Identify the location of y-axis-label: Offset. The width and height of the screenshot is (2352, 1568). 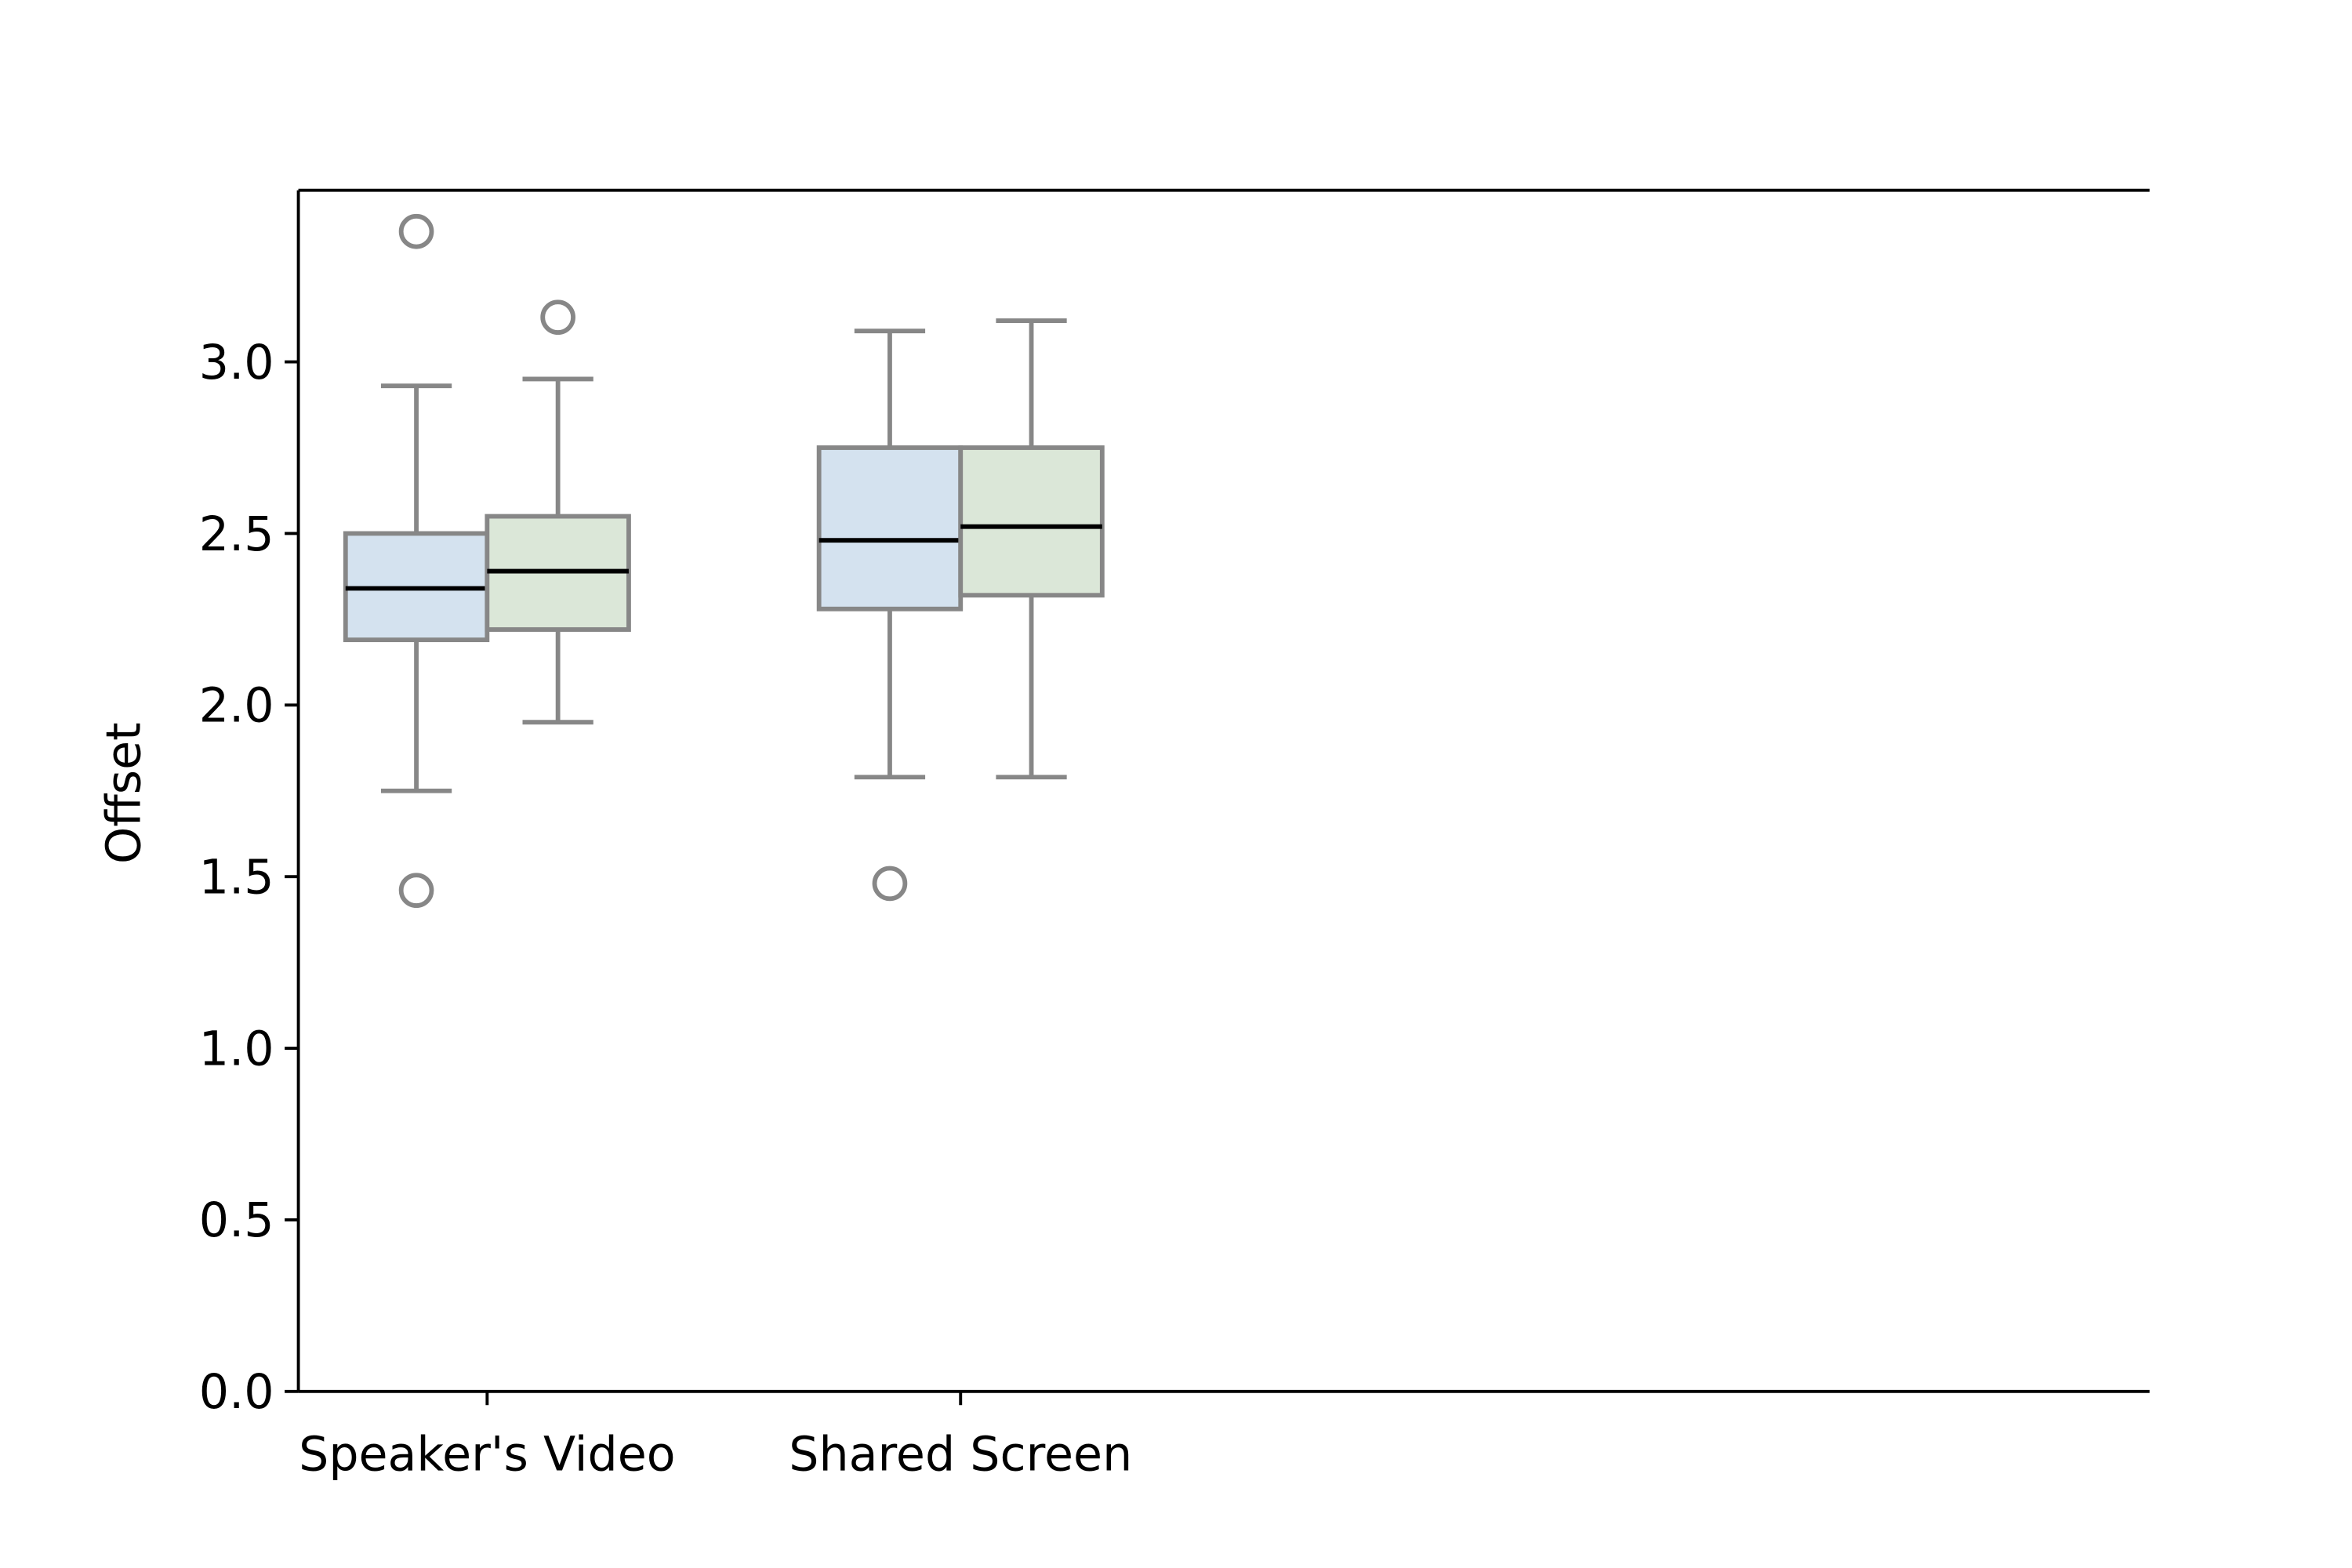
(124, 793).